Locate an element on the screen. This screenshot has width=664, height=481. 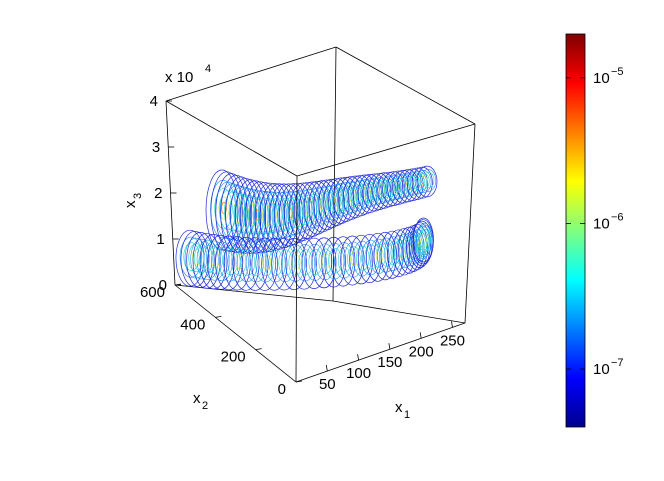
x1-tick-label: 250 is located at coordinates (452, 340).